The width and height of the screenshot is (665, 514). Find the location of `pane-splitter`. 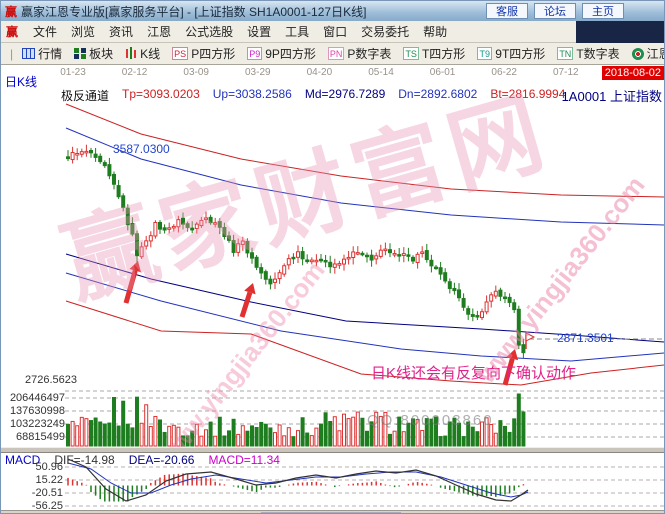

pane-splitter is located at coordinates (332, 450).